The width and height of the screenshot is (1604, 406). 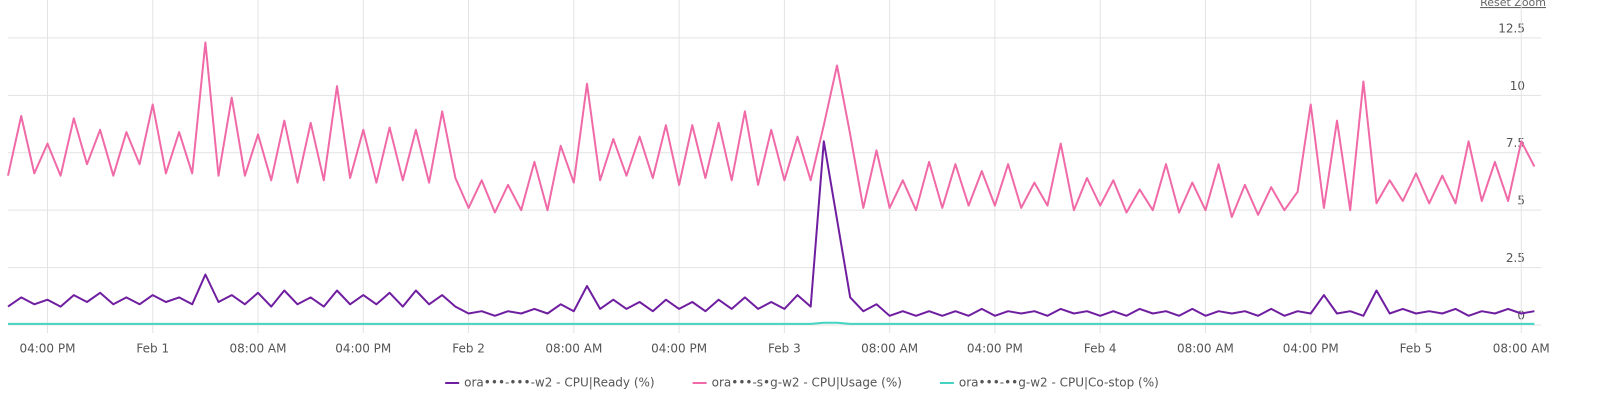 What do you see at coordinates (1511, 28) in the screenshot?
I see `y-tick-label: 12.5` at bounding box center [1511, 28].